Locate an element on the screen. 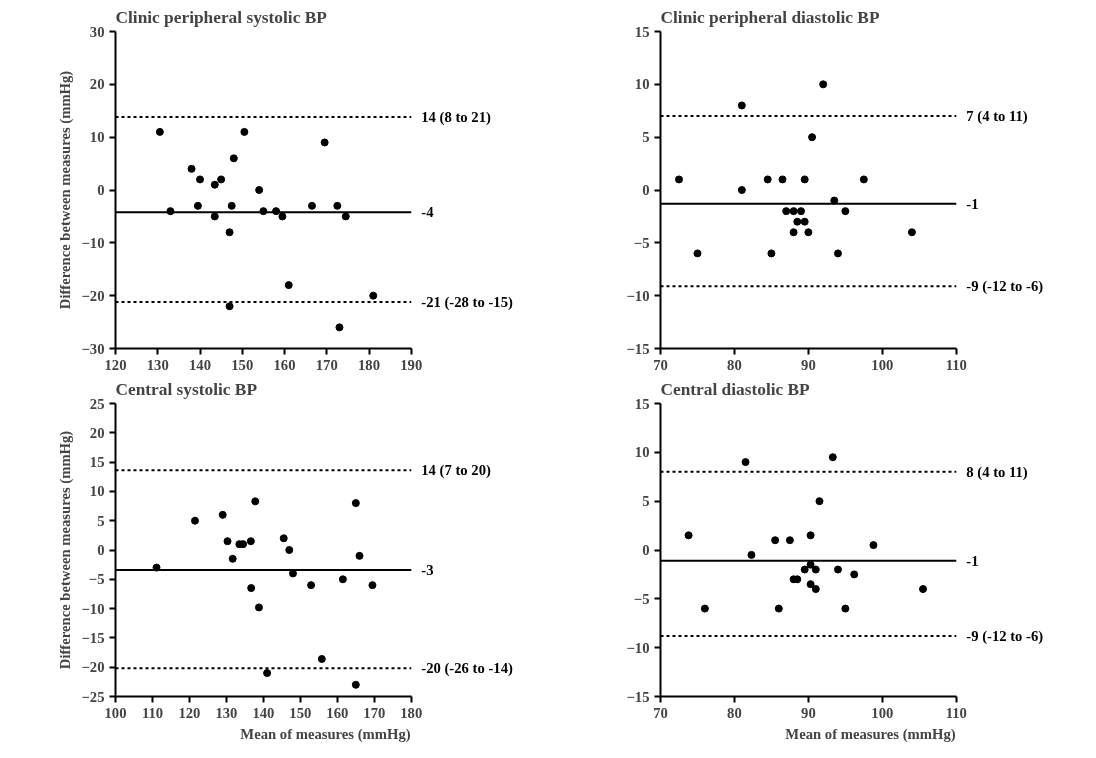  y-tick-label: 25 is located at coordinates (97, 403).